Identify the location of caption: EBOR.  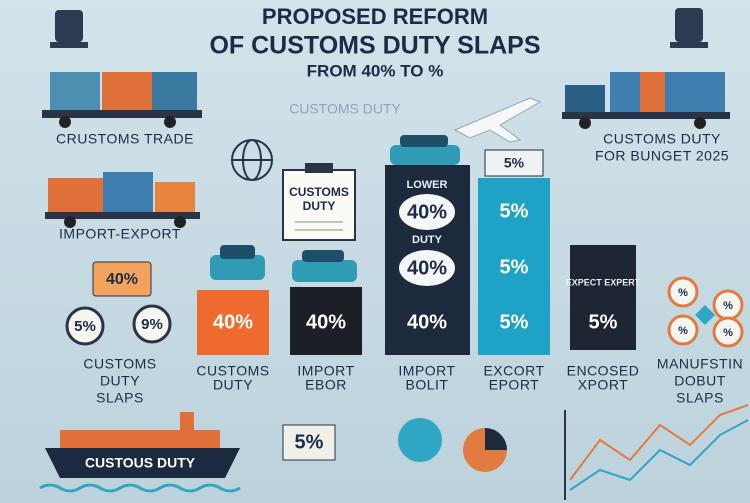
(326, 385).